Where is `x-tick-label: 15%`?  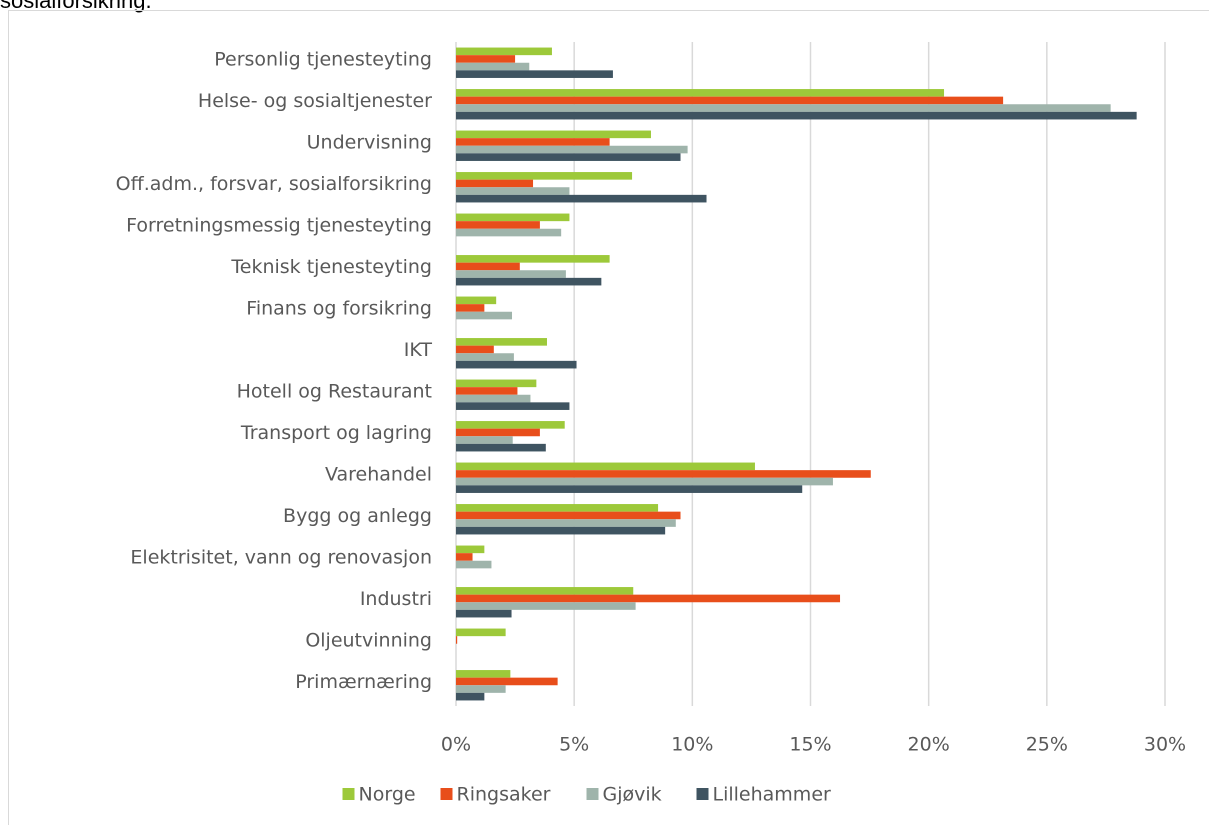 x-tick-label: 15% is located at coordinates (810, 745).